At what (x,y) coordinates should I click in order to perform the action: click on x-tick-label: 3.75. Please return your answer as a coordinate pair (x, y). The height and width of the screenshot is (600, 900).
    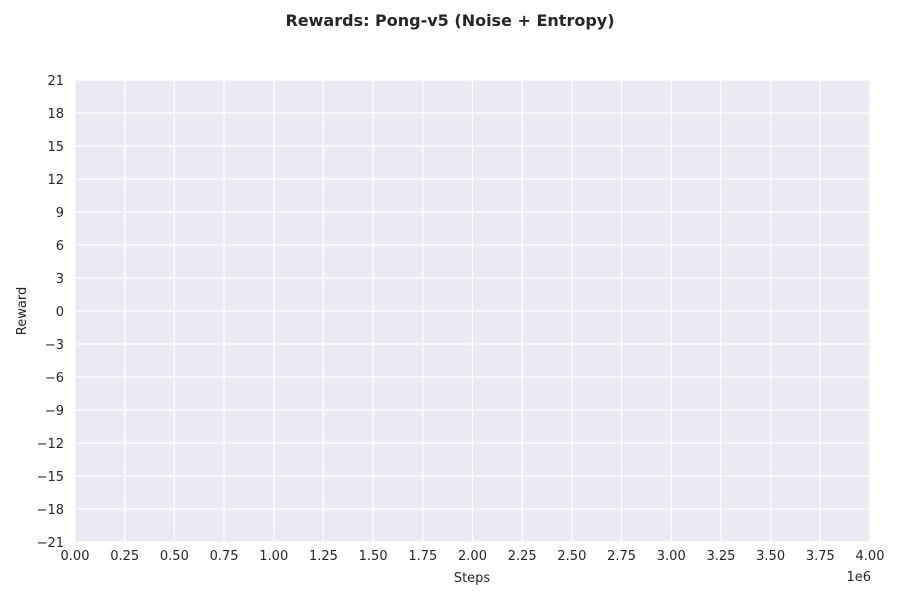
    Looking at the image, I should click on (820, 556).